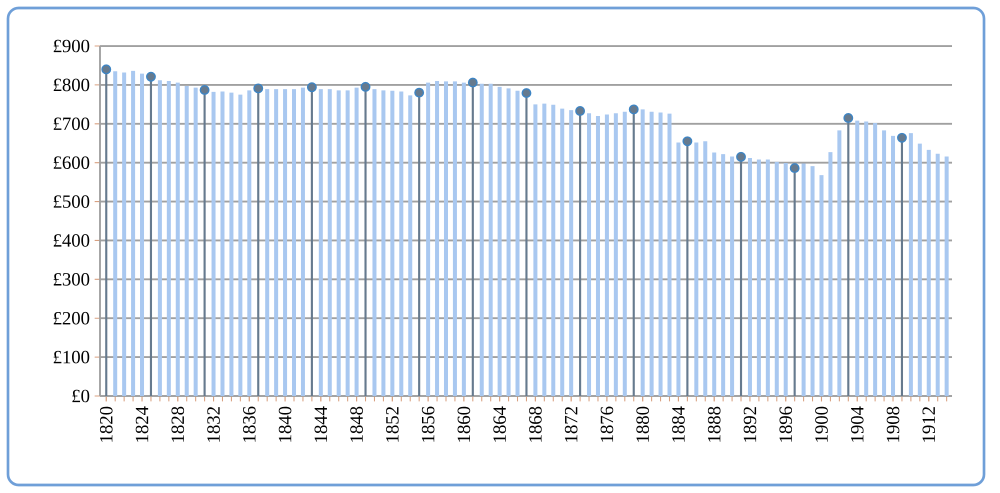  Describe the element at coordinates (72, 85) in the screenshot. I see `y-tick-label: £800` at that location.